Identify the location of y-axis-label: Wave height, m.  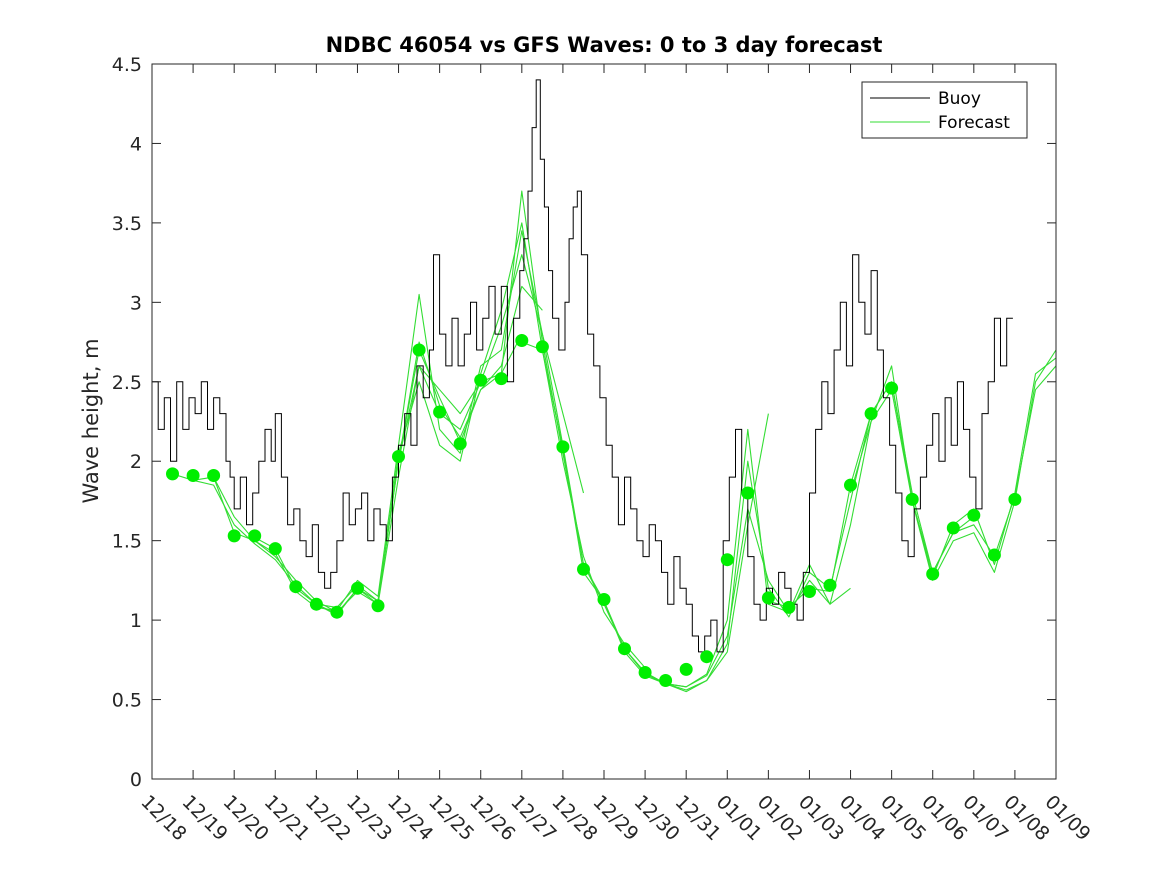
(91, 420).